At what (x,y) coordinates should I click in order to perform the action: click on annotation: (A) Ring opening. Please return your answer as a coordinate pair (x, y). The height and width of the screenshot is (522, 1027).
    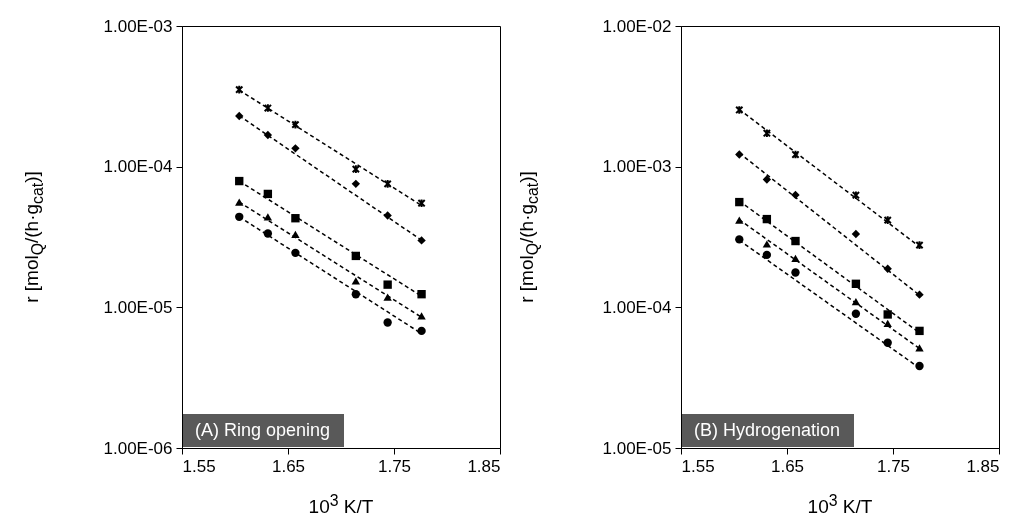
    Looking at the image, I should click on (264, 430).